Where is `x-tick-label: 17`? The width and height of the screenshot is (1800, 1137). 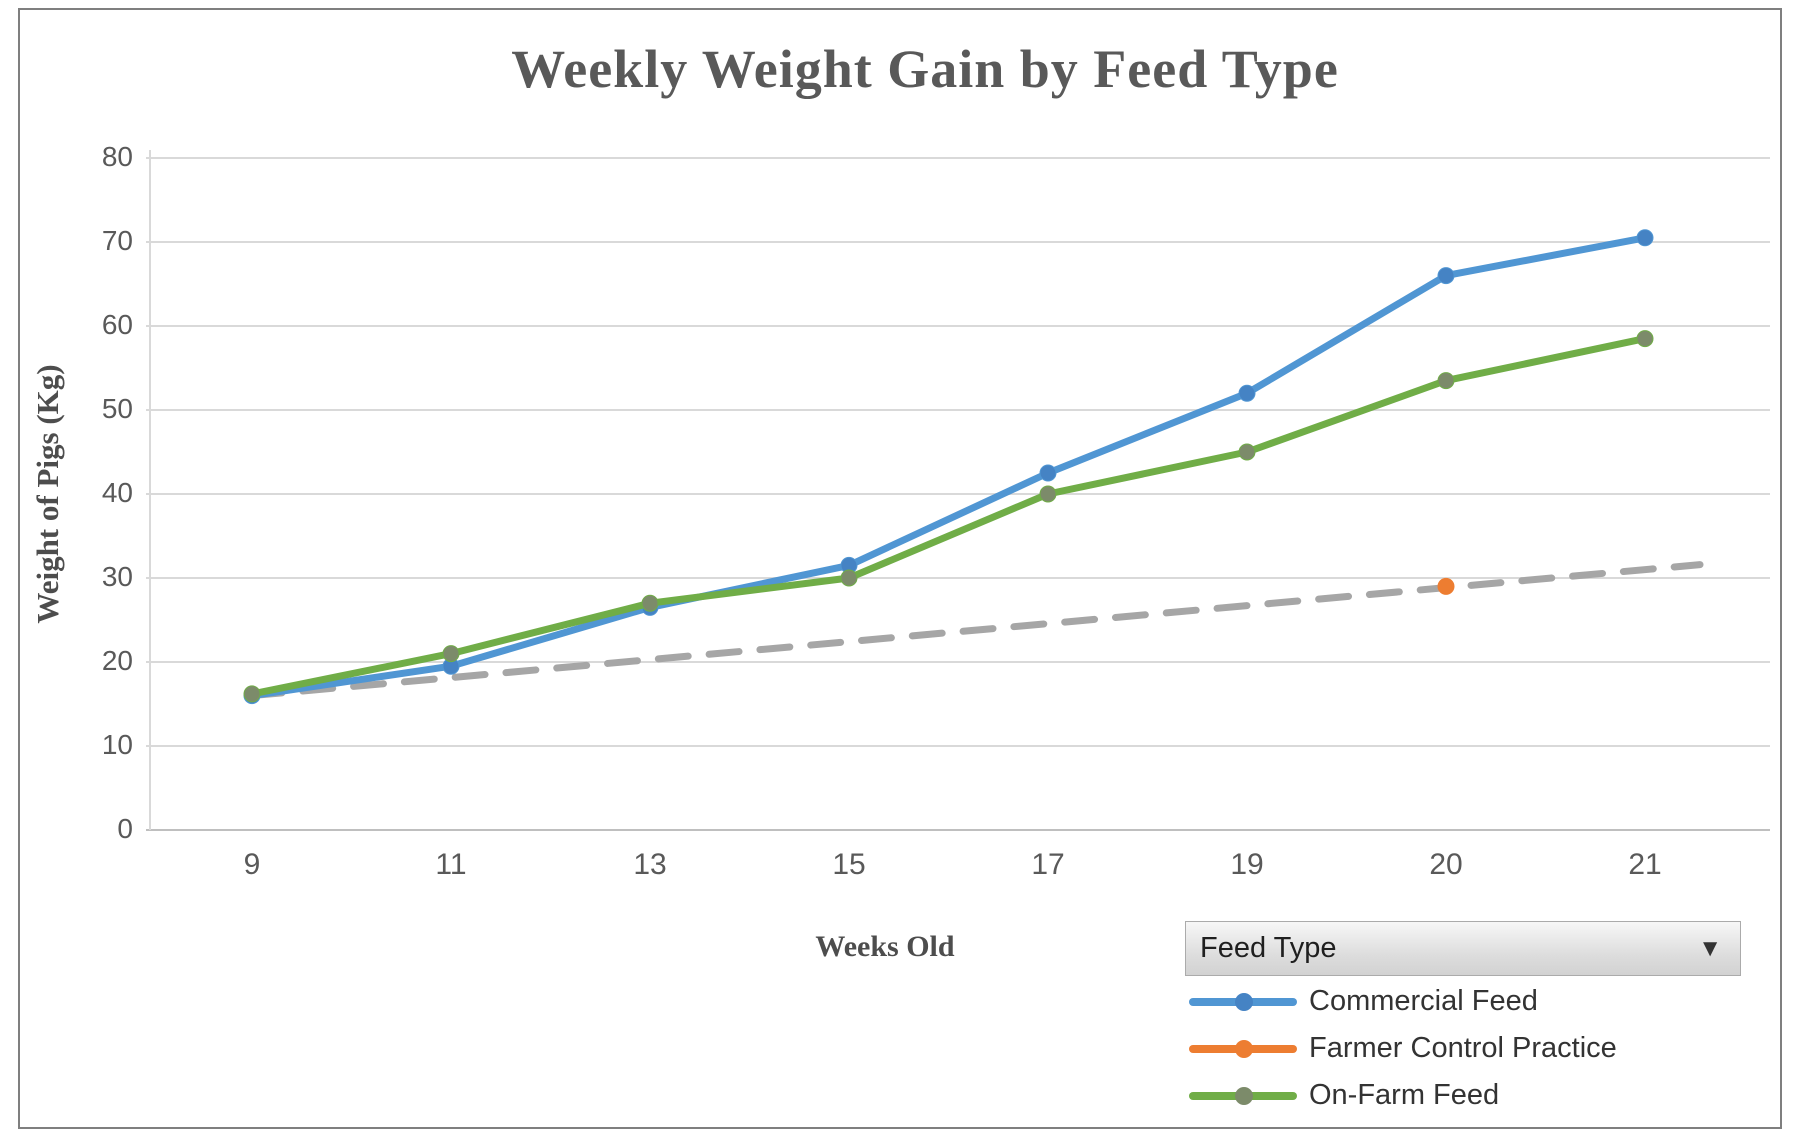 x-tick-label: 17 is located at coordinates (1048, 864).